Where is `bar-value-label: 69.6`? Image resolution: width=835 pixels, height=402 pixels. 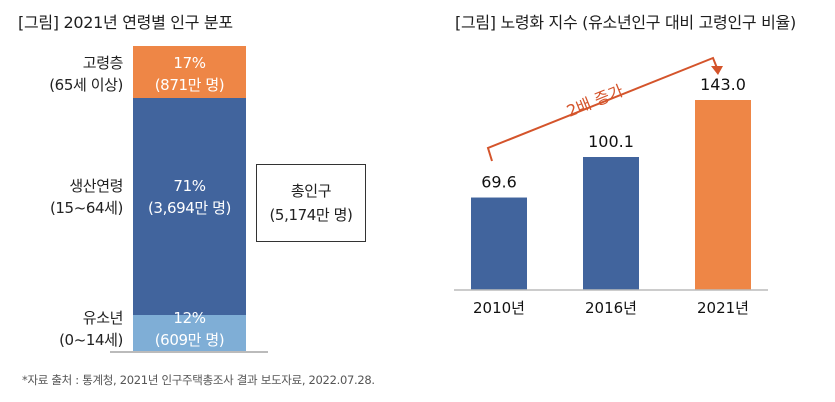
bar-value-label: 69.6 is located at coordinates (499, 182).